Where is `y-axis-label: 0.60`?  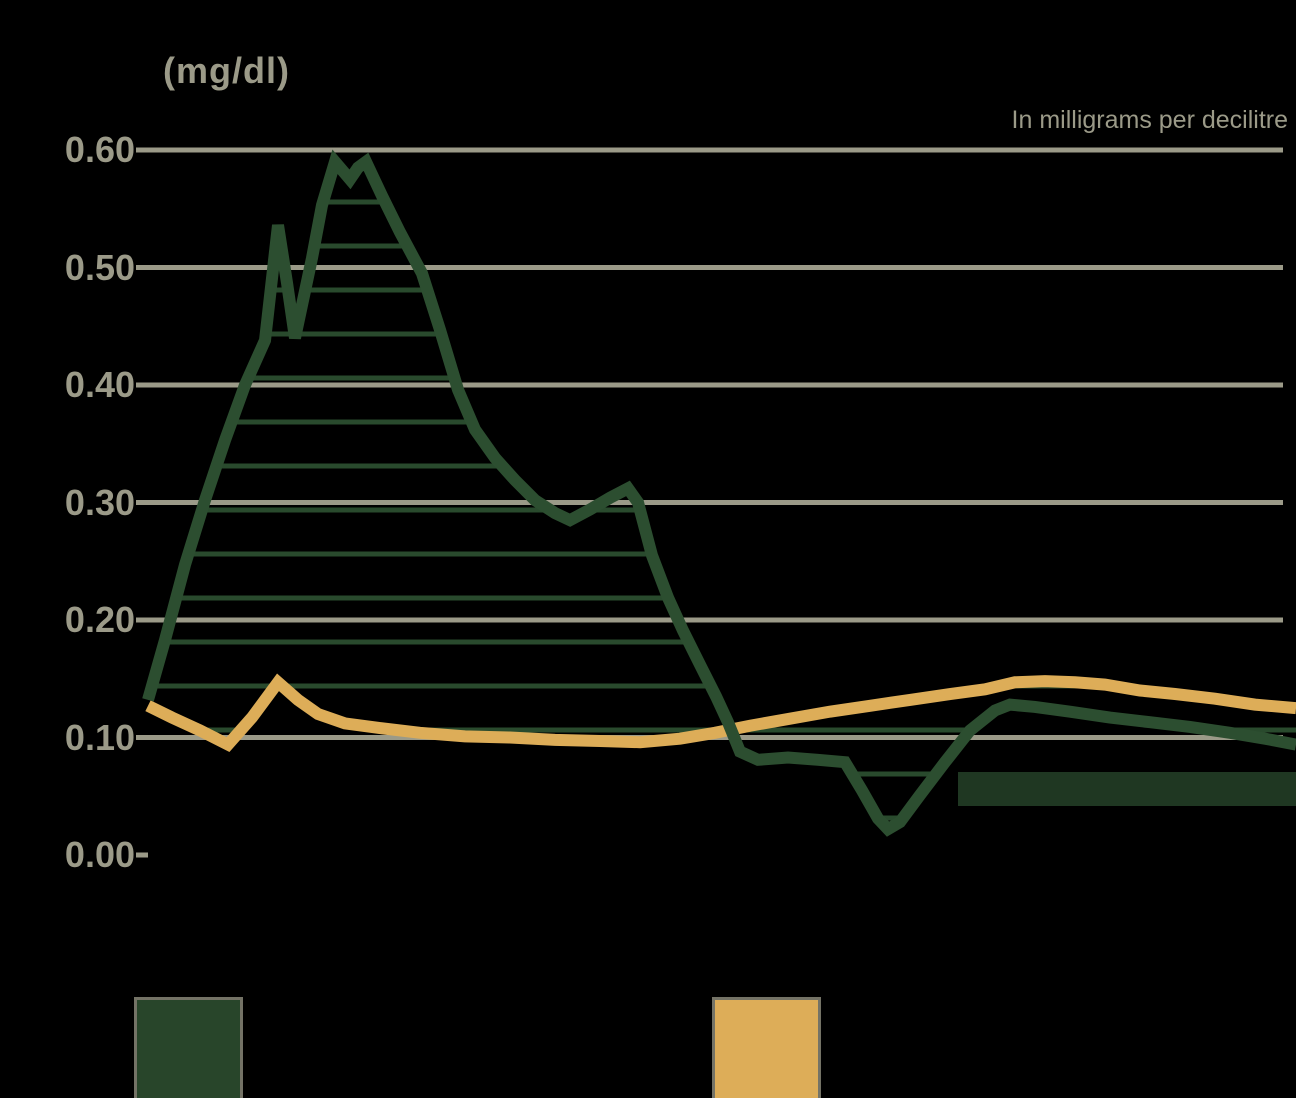 y-axis-label: 0.60 is located at coordinates (99, 149).